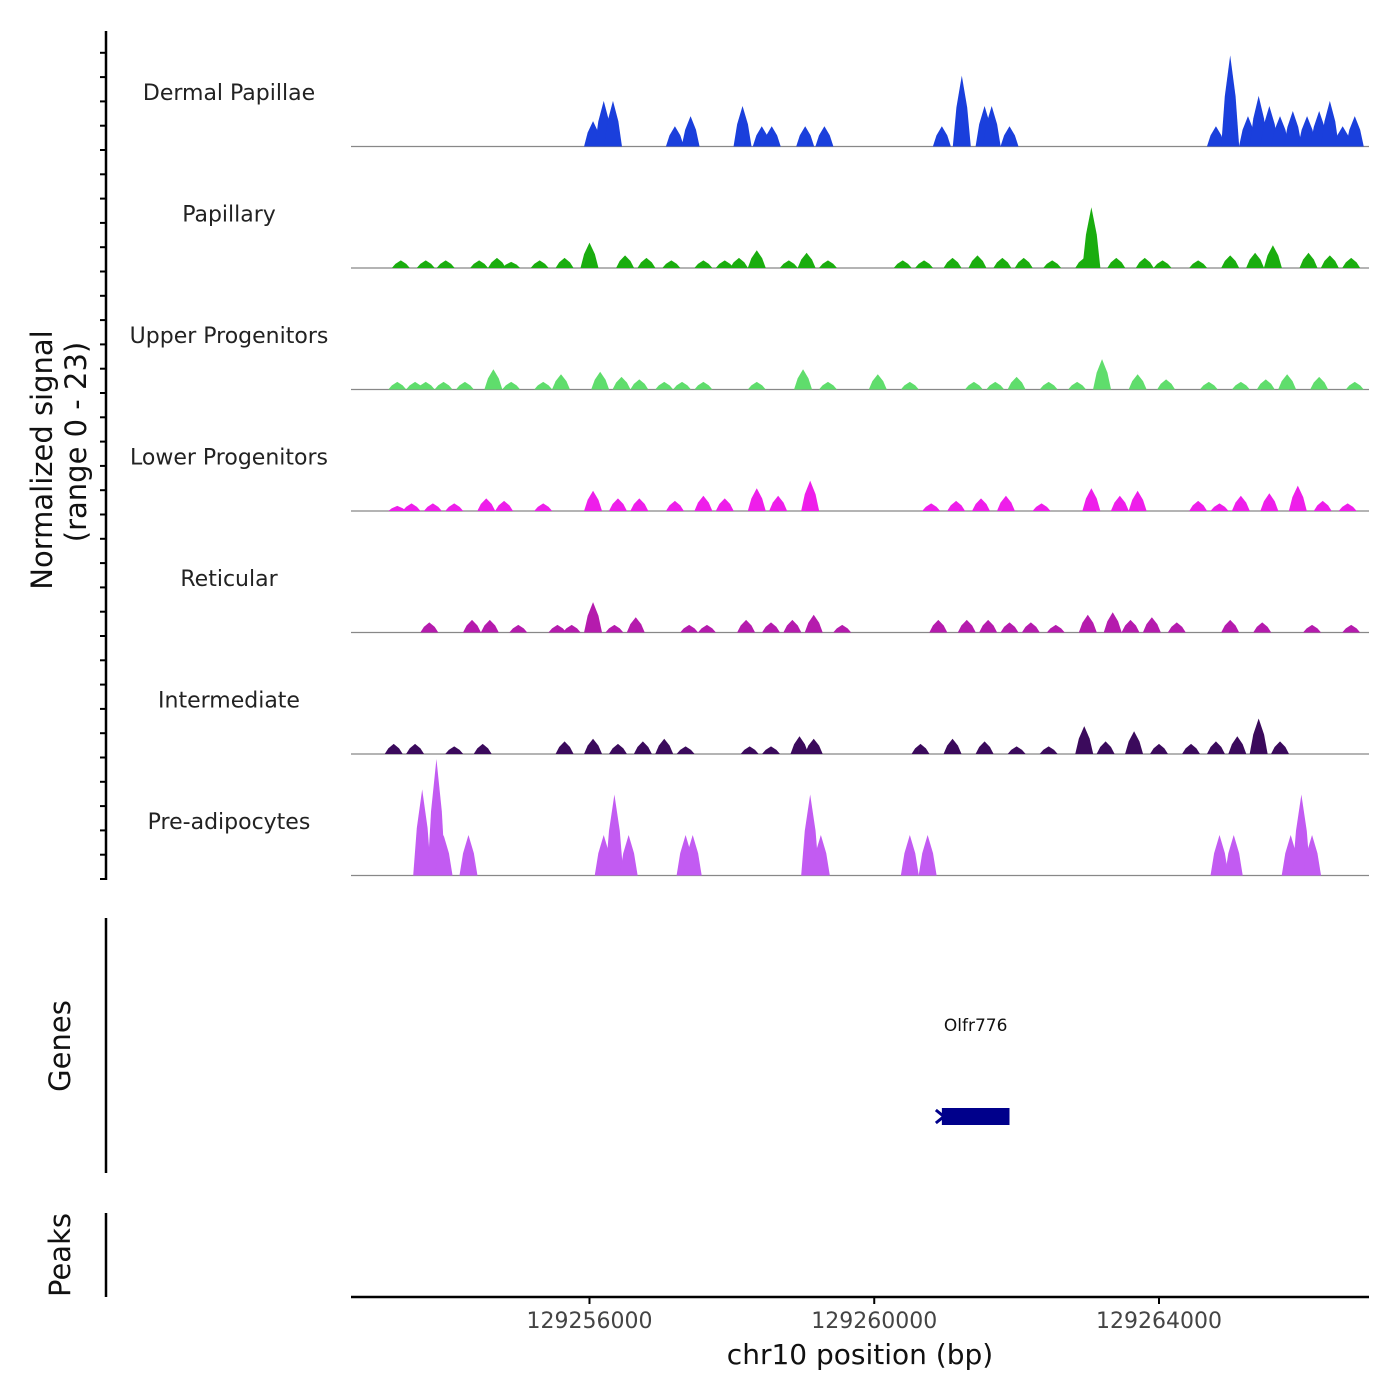  Describe the element at coordinates (60, 1255) in the screenshot. I see `peaks-track-label: Peaks` at that location.